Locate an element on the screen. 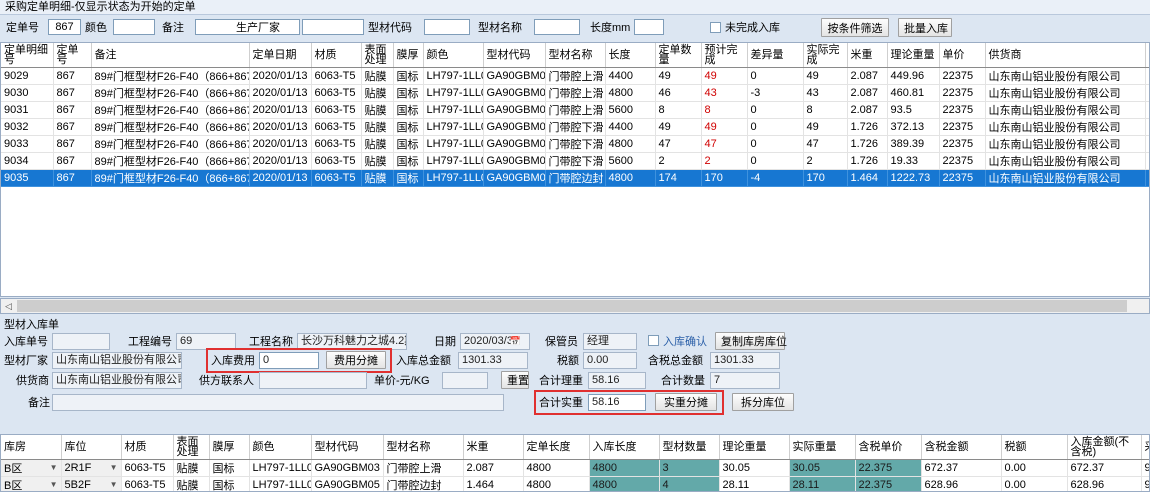 The image size is (1150, 492). detail-col-8: 米重 is located at coordinates (493, 447).